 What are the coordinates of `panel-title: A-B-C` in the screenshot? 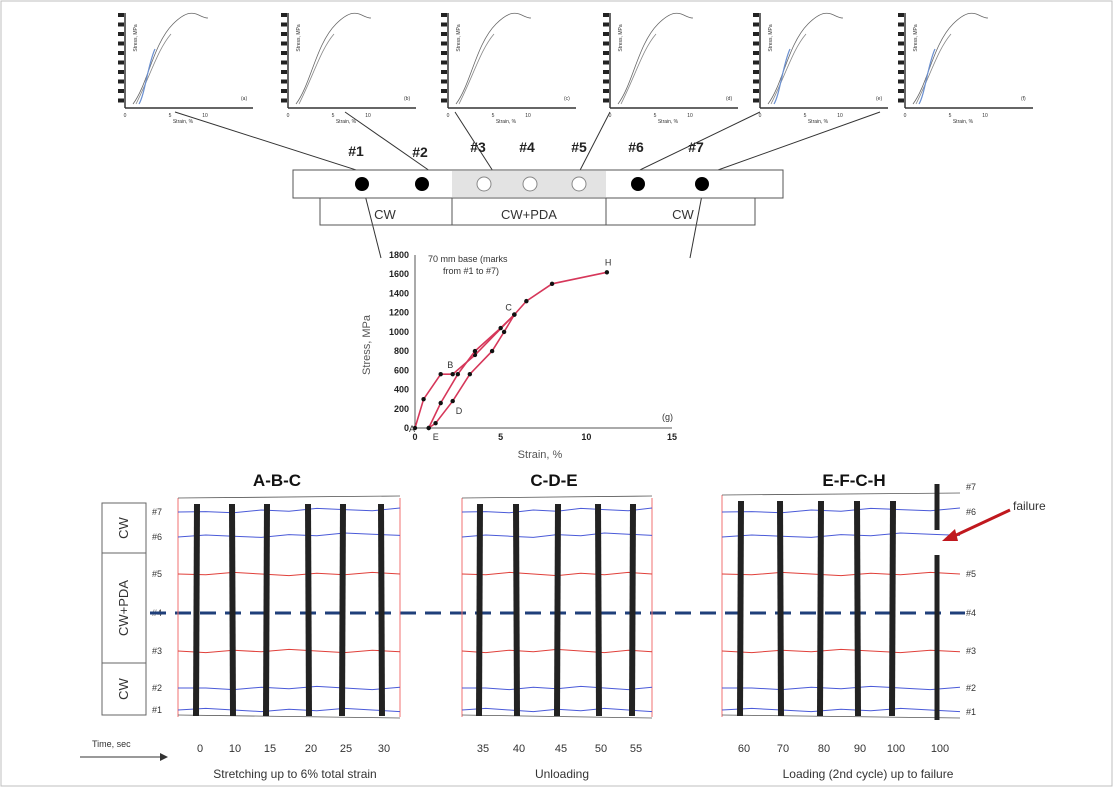 It's located at (277, 480).